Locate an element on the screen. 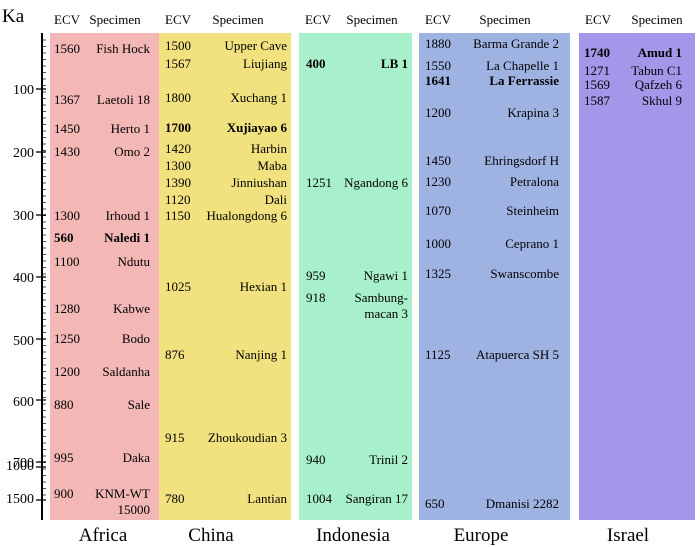 The width and height of the screenshot is (700, 547). specimen-name: Zhoukoudian 3 is located at coordinates (247, 437).